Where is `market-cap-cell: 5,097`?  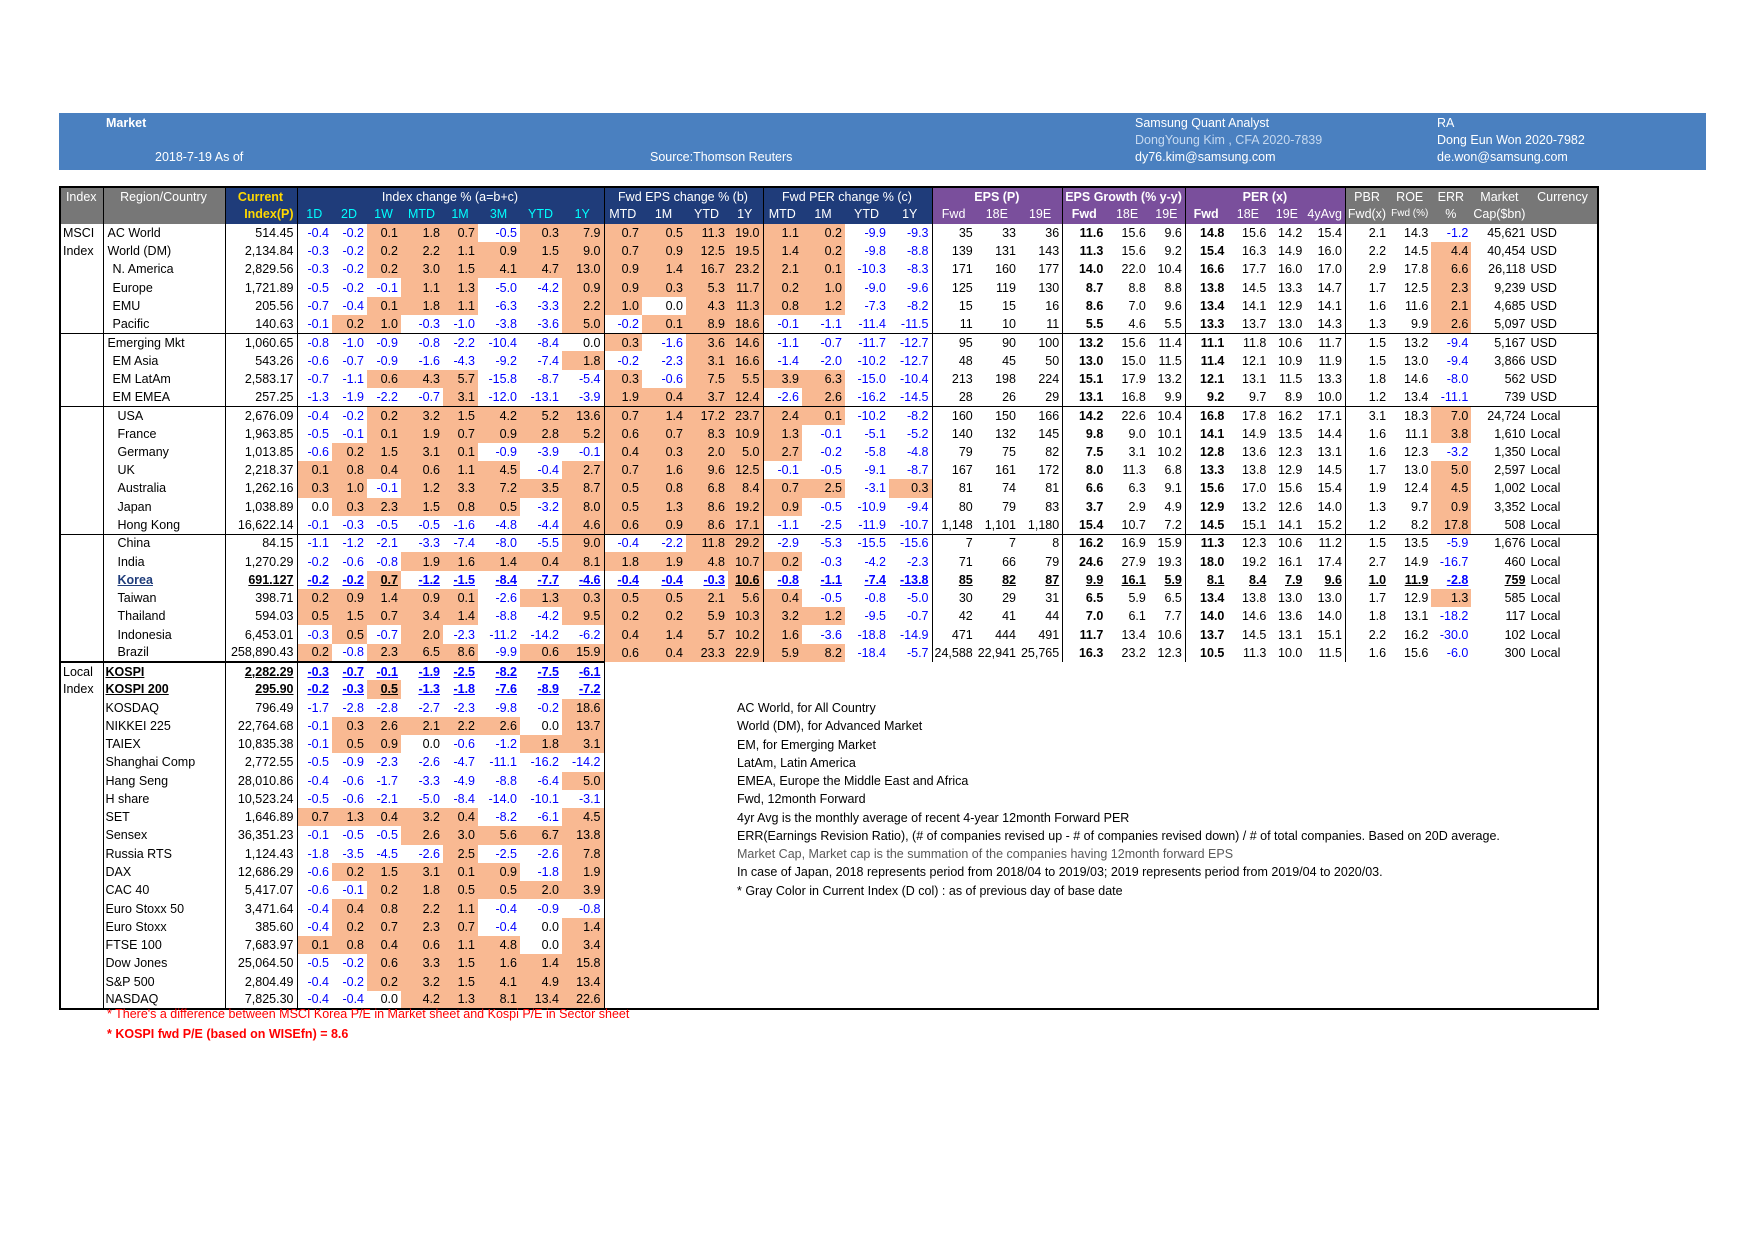
market-cap-cell: 5,097 is located at coordinates (1510, 323).